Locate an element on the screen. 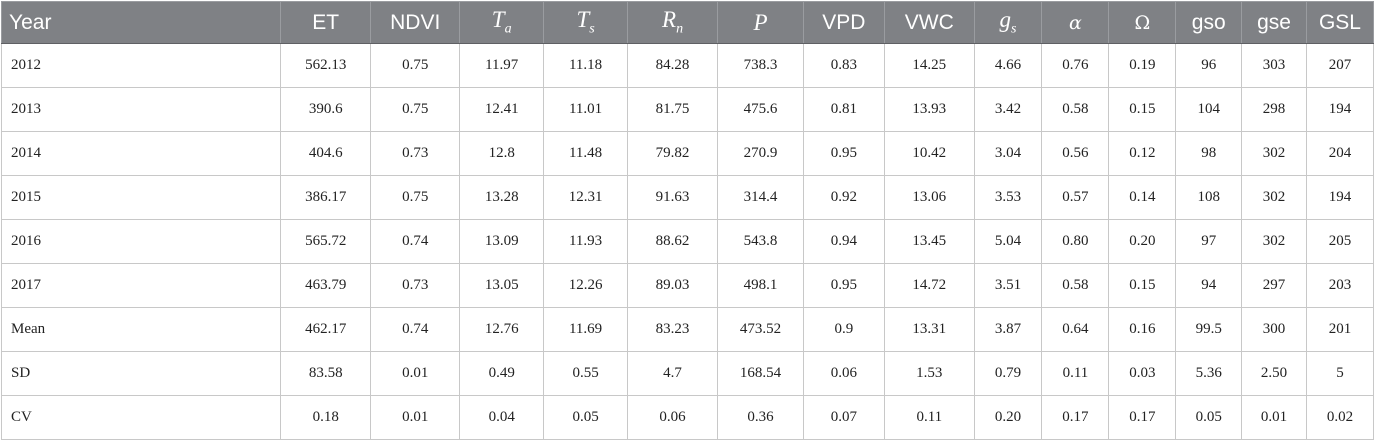 This screenshot has width=1375, height=444. table-cell-alpha: 0.64 is located at coordinates (1075, 329).